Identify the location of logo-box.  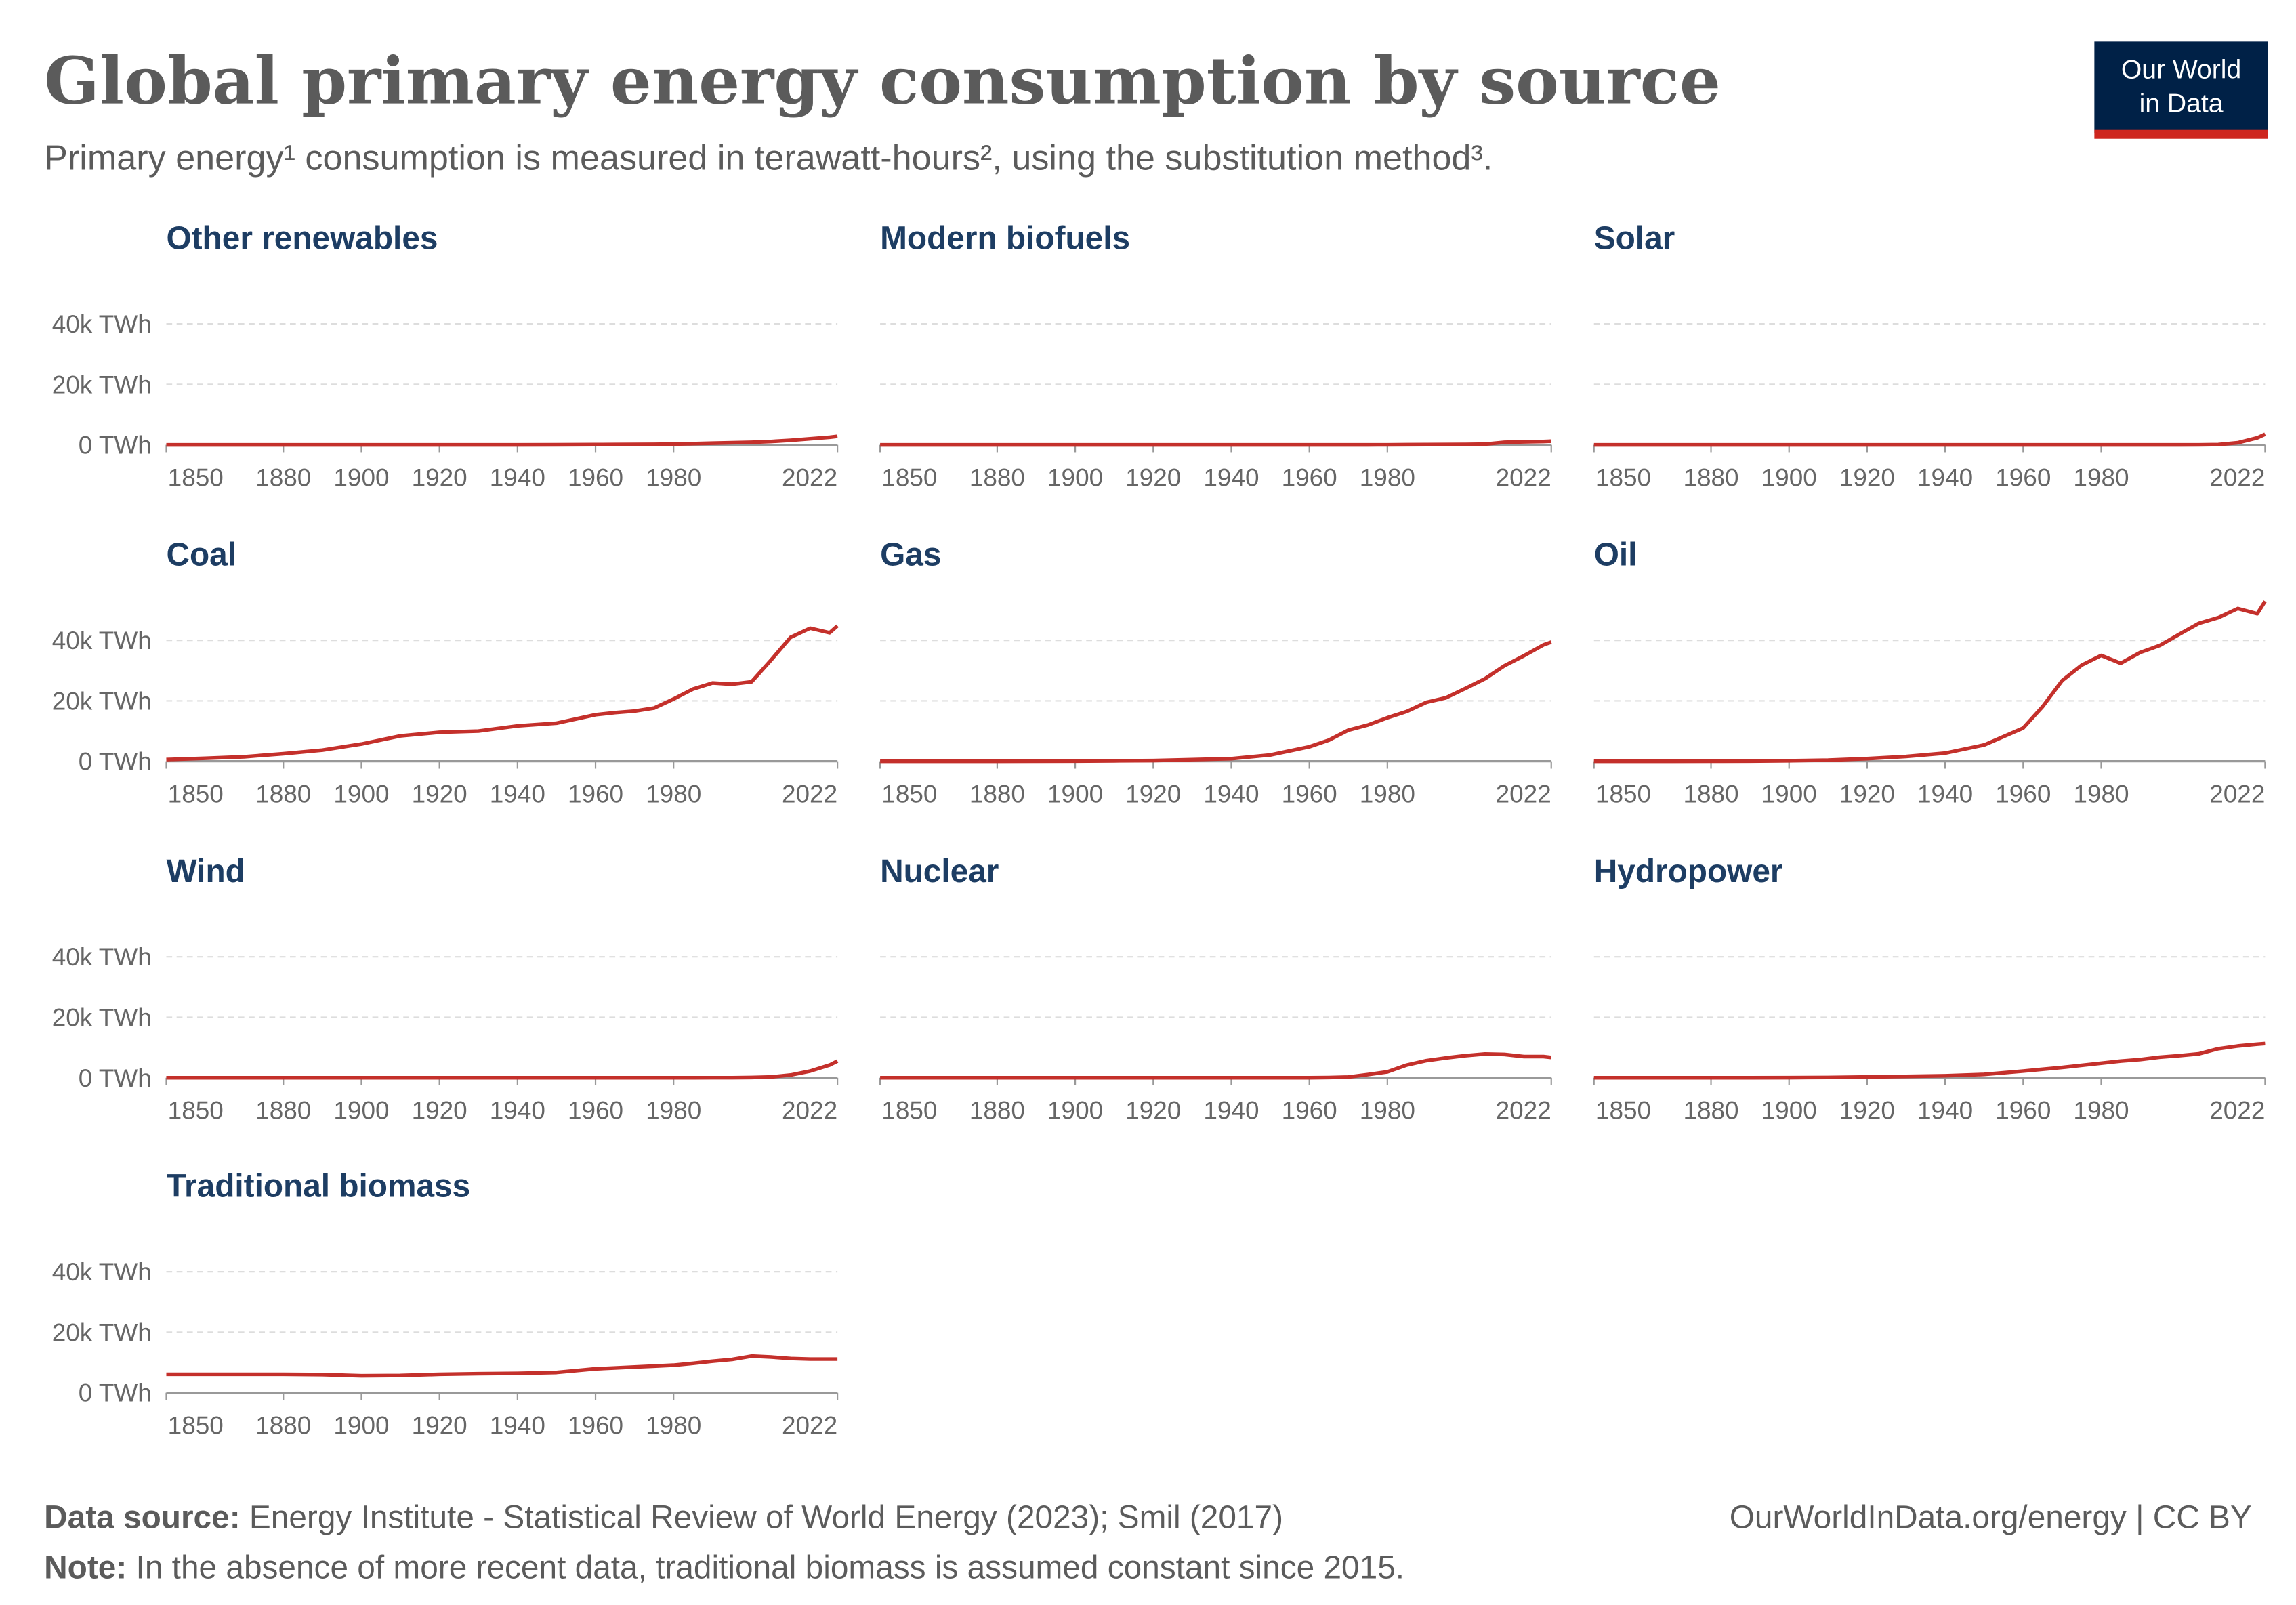
(2181, 87).